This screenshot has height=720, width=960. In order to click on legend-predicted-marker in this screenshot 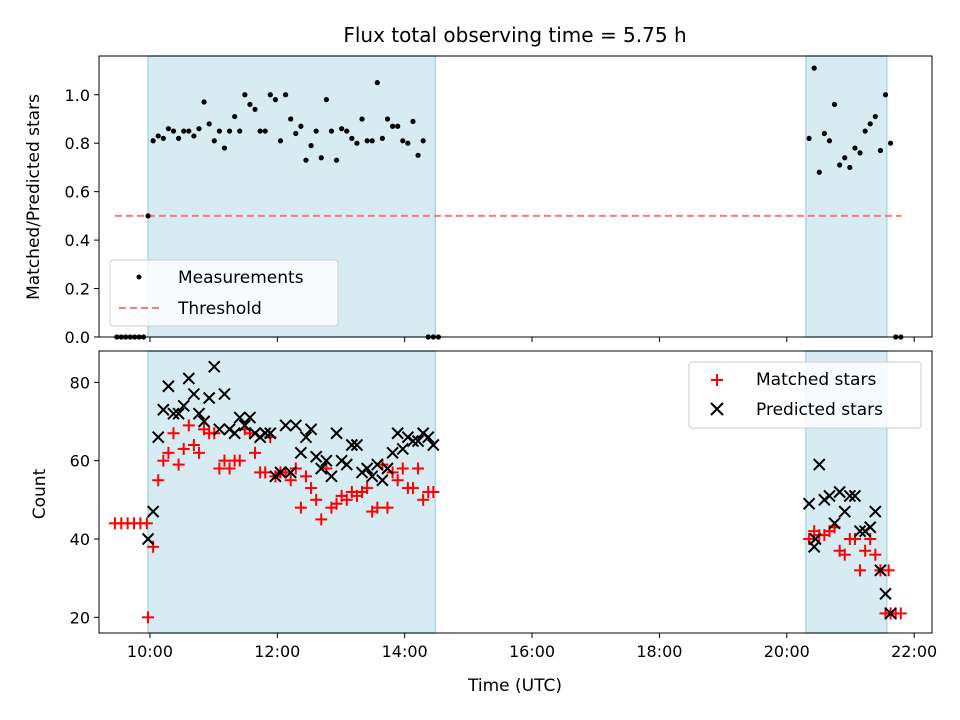, I will do `click(717, 409)`.